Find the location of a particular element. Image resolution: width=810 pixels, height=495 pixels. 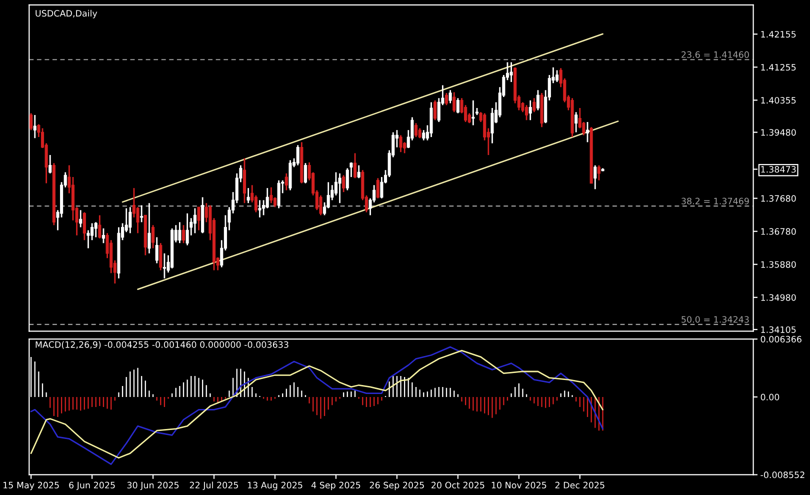

chart-title: MACD(12,26,9) -0.004255 -0.001460 0.000000 -0.003633 is located at coordinates (162, 345).